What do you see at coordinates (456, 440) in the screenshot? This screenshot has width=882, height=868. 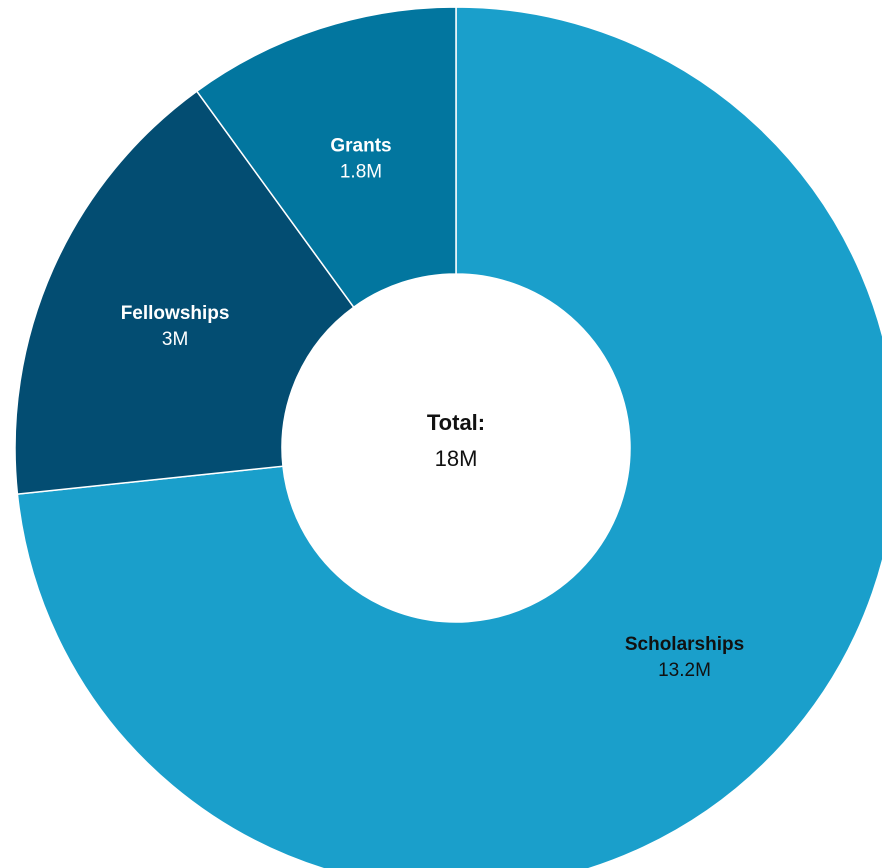 I see `center-label: Total: 18M` at bounding box center [456, 440].